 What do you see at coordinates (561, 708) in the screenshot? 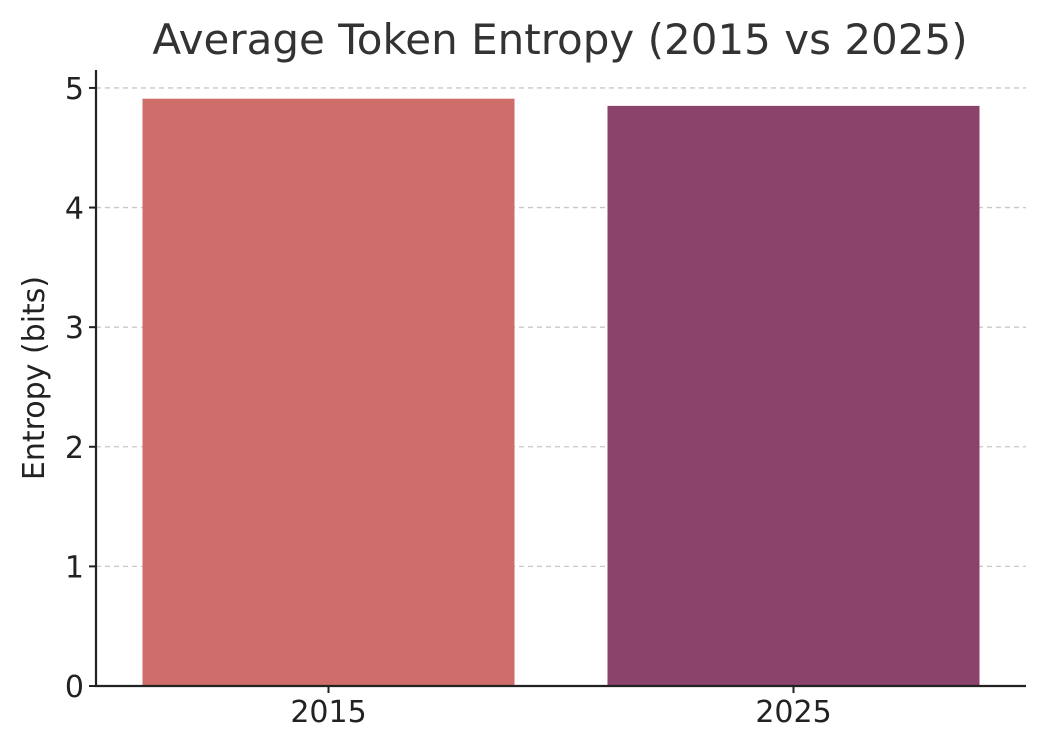
I see `x-axis-ticks: 2015 2025` at bounding box center [561, 708].